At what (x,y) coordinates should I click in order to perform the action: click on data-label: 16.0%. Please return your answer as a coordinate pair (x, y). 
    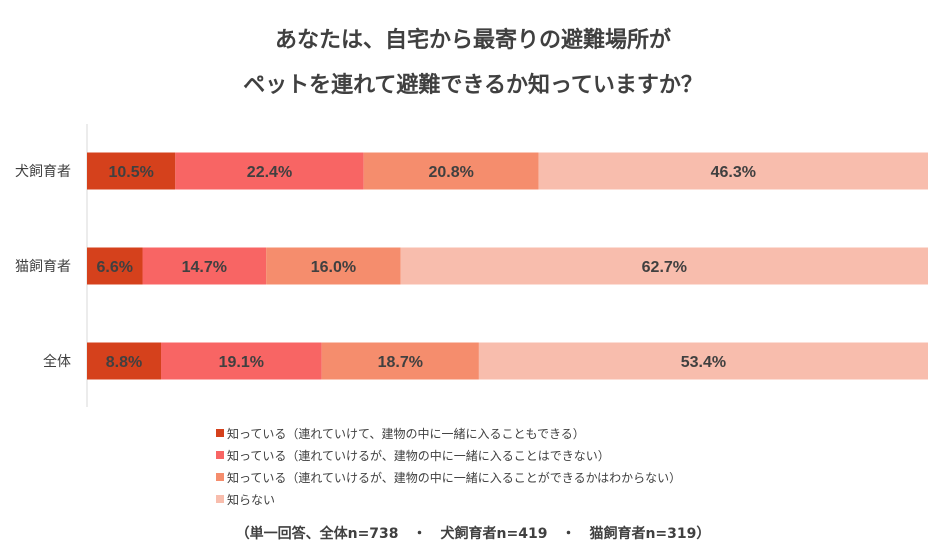
    Looking at the image, I should click on (333, 267).